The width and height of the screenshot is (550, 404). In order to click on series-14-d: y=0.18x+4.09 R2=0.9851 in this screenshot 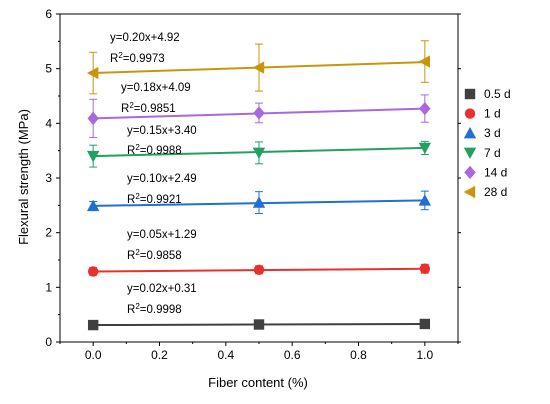, I will do `click(259, 110)`.